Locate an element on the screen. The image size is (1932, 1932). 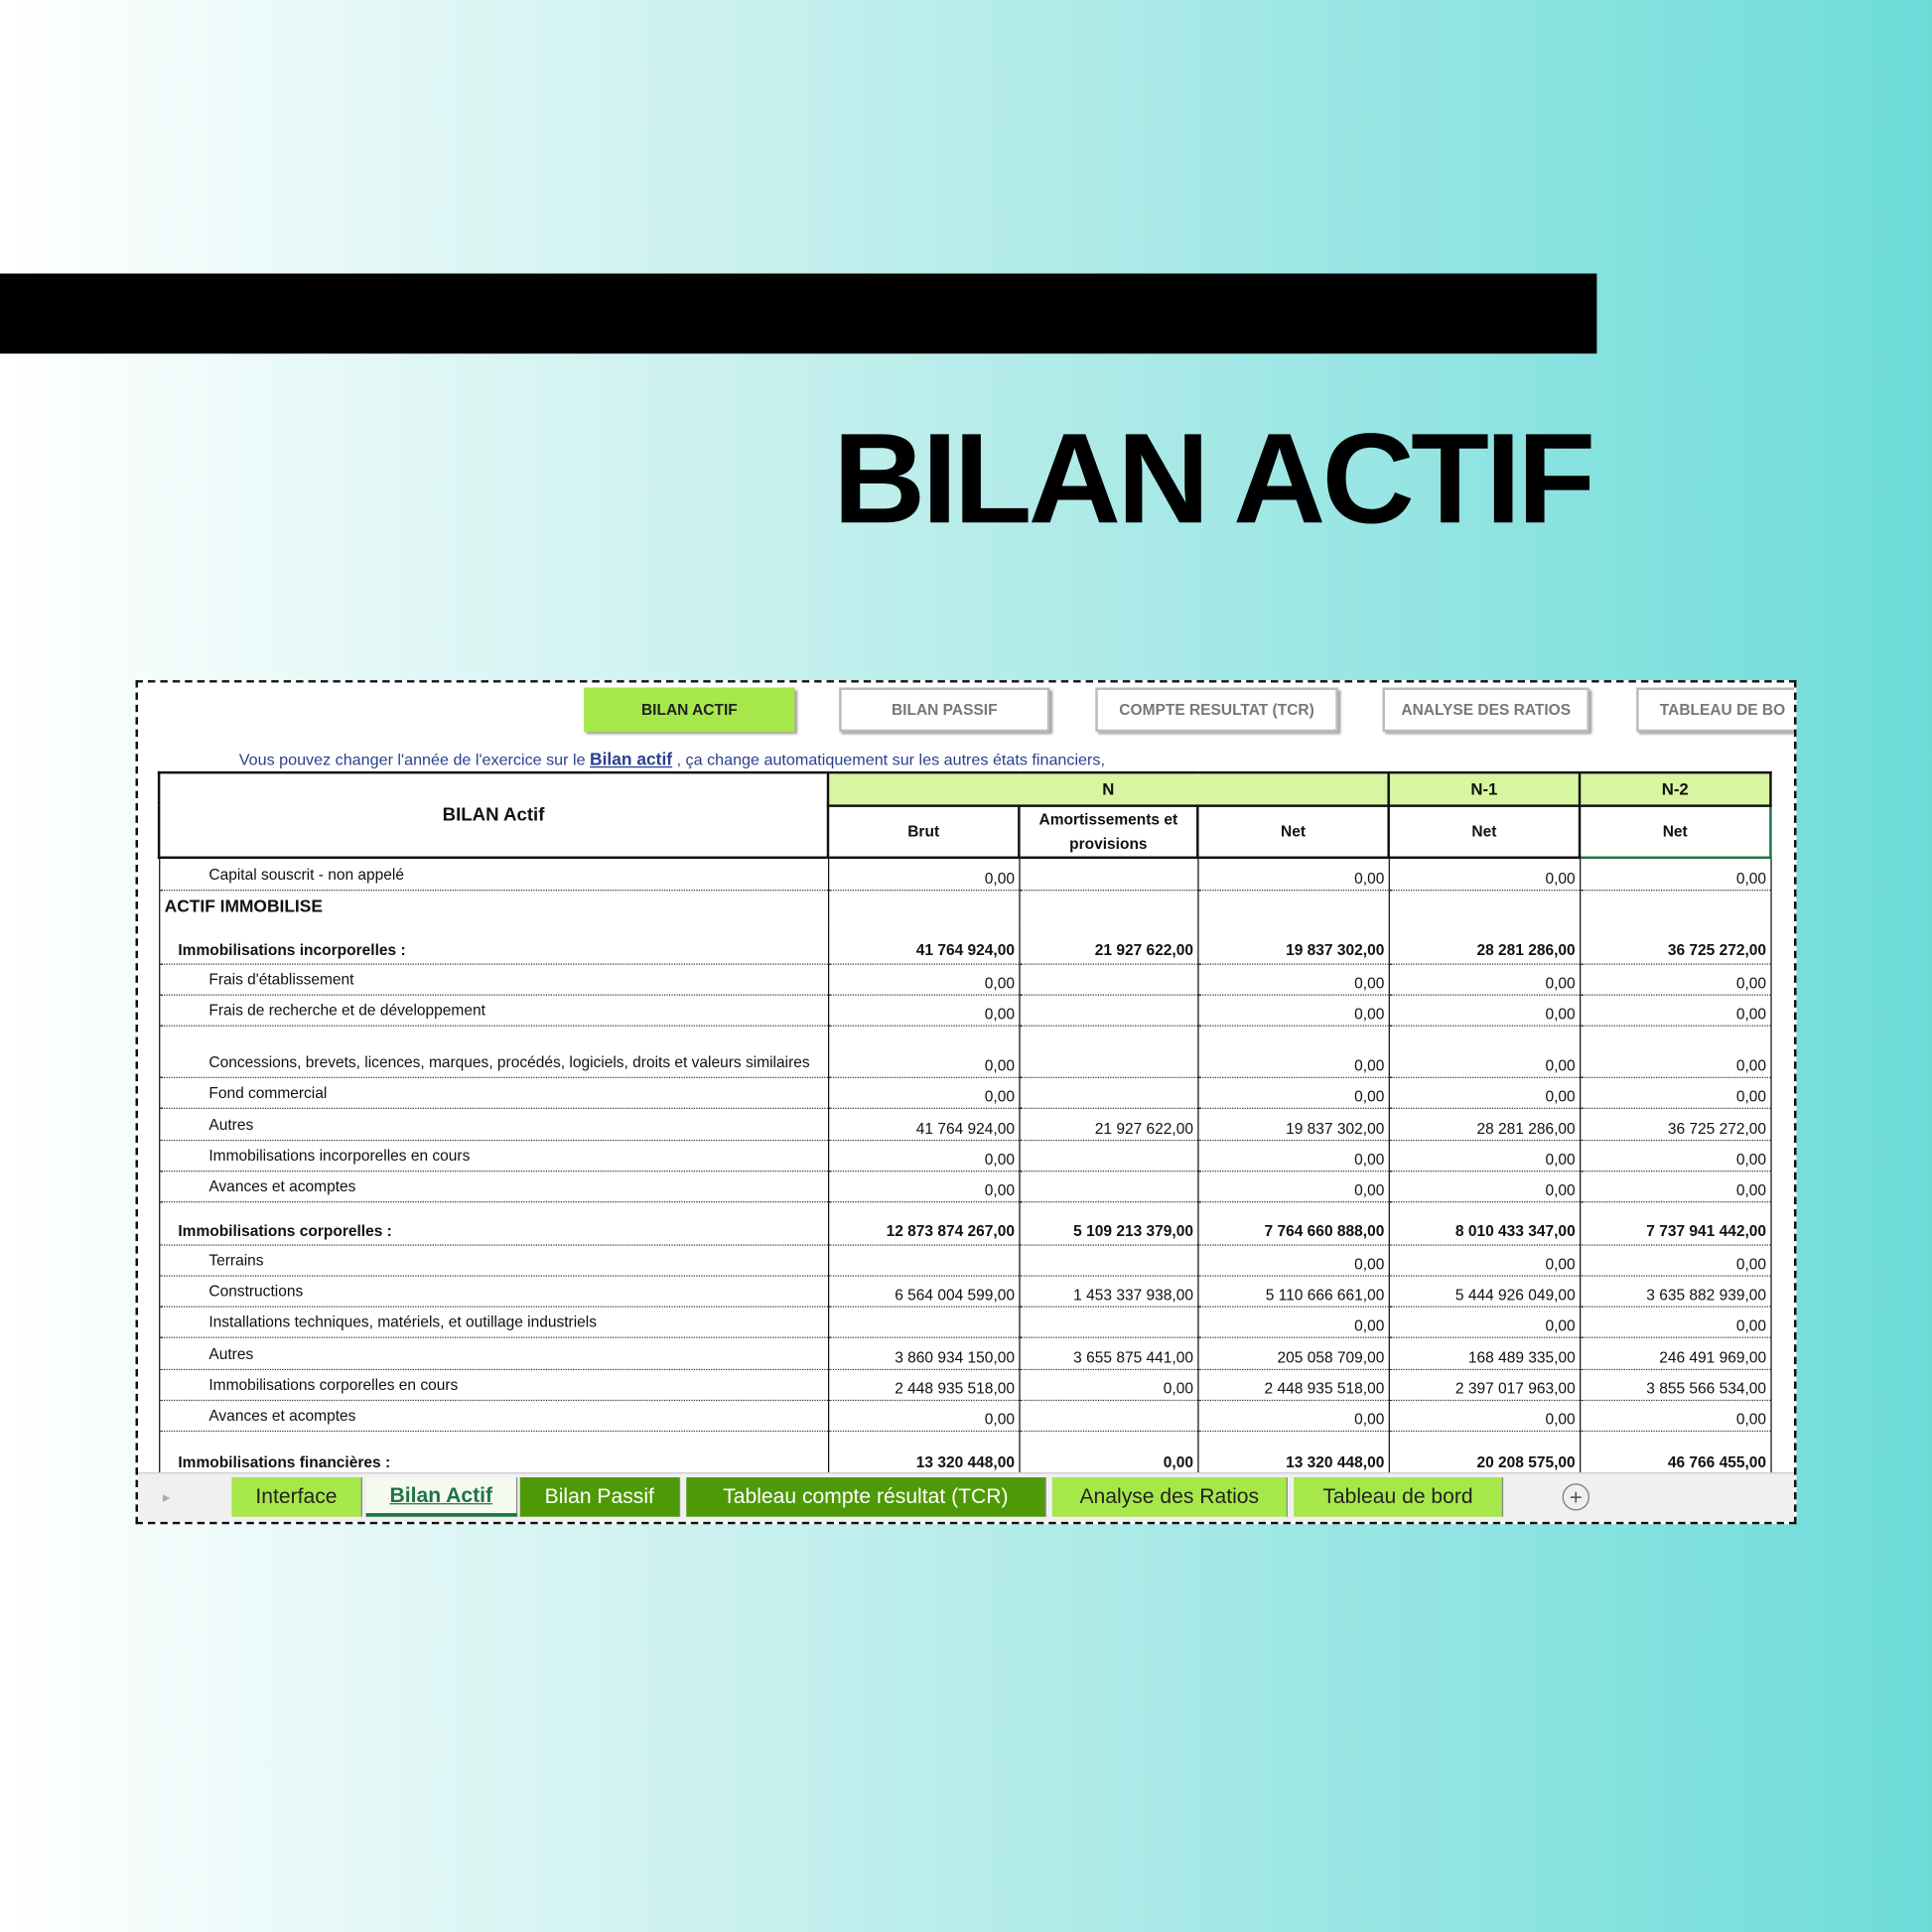
cell: 3 860 934 150,00 is located at coordinates (923, 1353).